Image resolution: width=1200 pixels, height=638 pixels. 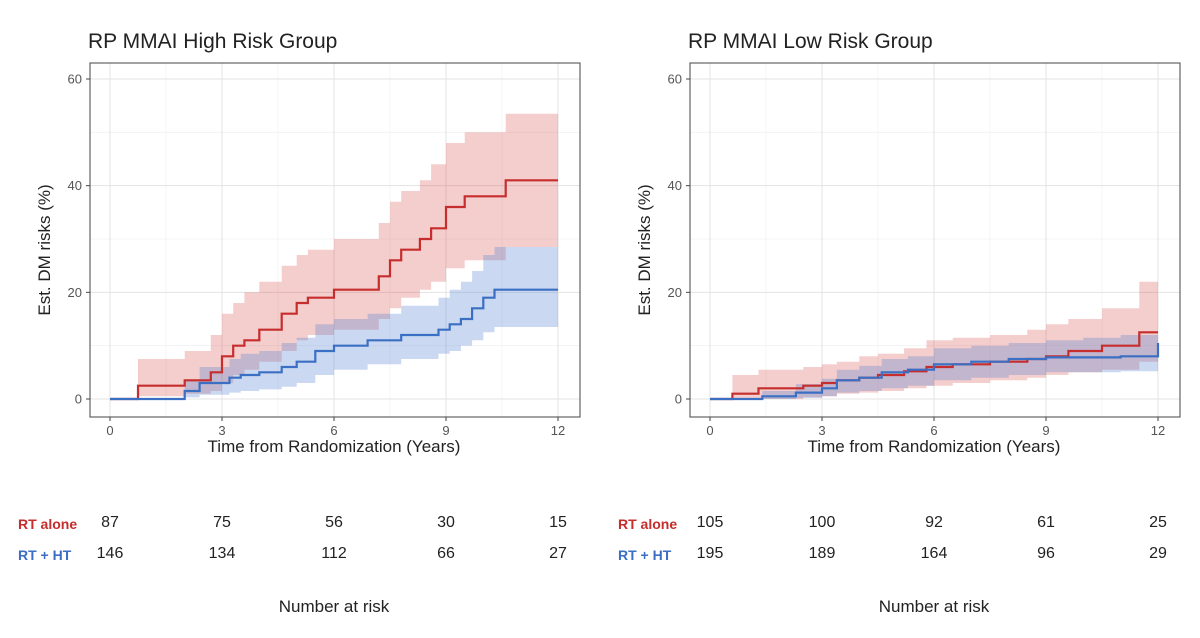 I want to click on risk-count: 27, so click(x=558, y=553).